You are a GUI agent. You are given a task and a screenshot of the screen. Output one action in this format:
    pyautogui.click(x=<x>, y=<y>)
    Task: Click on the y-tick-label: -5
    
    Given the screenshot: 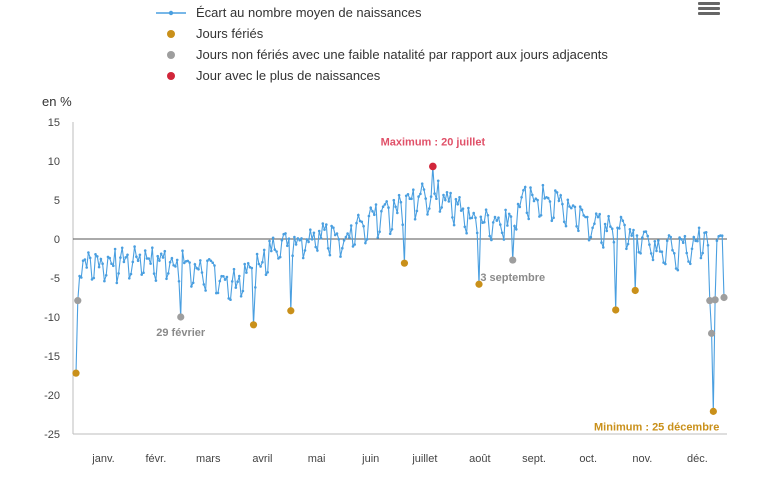 What is the action you would take?
    pyautogui.click(x=55, y=279)
    